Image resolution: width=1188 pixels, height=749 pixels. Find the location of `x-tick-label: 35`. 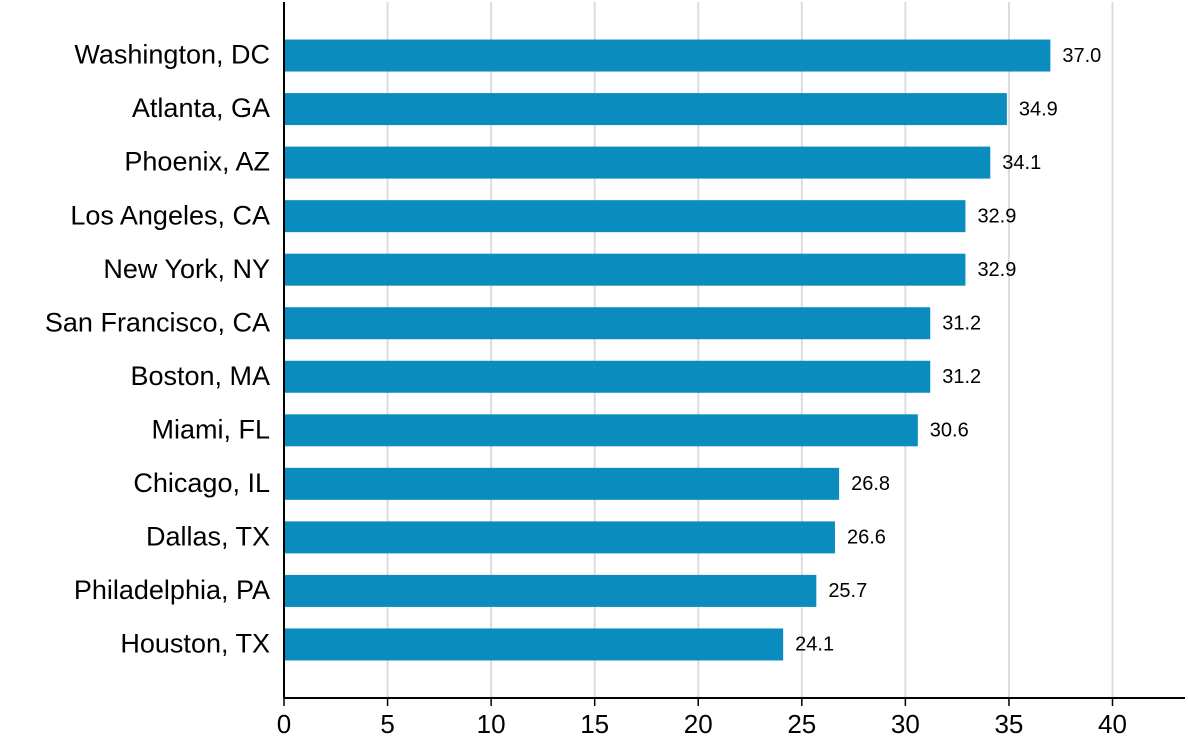

x-tick-label: 35 is located at coordinates (1008, 724).